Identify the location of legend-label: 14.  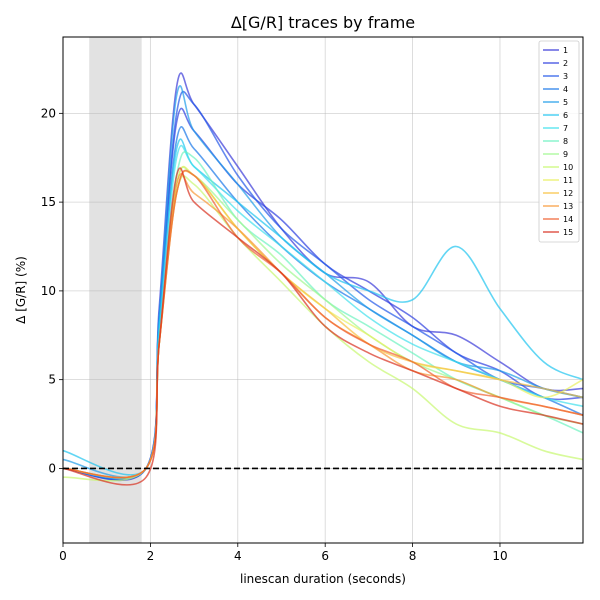
(568, 219).